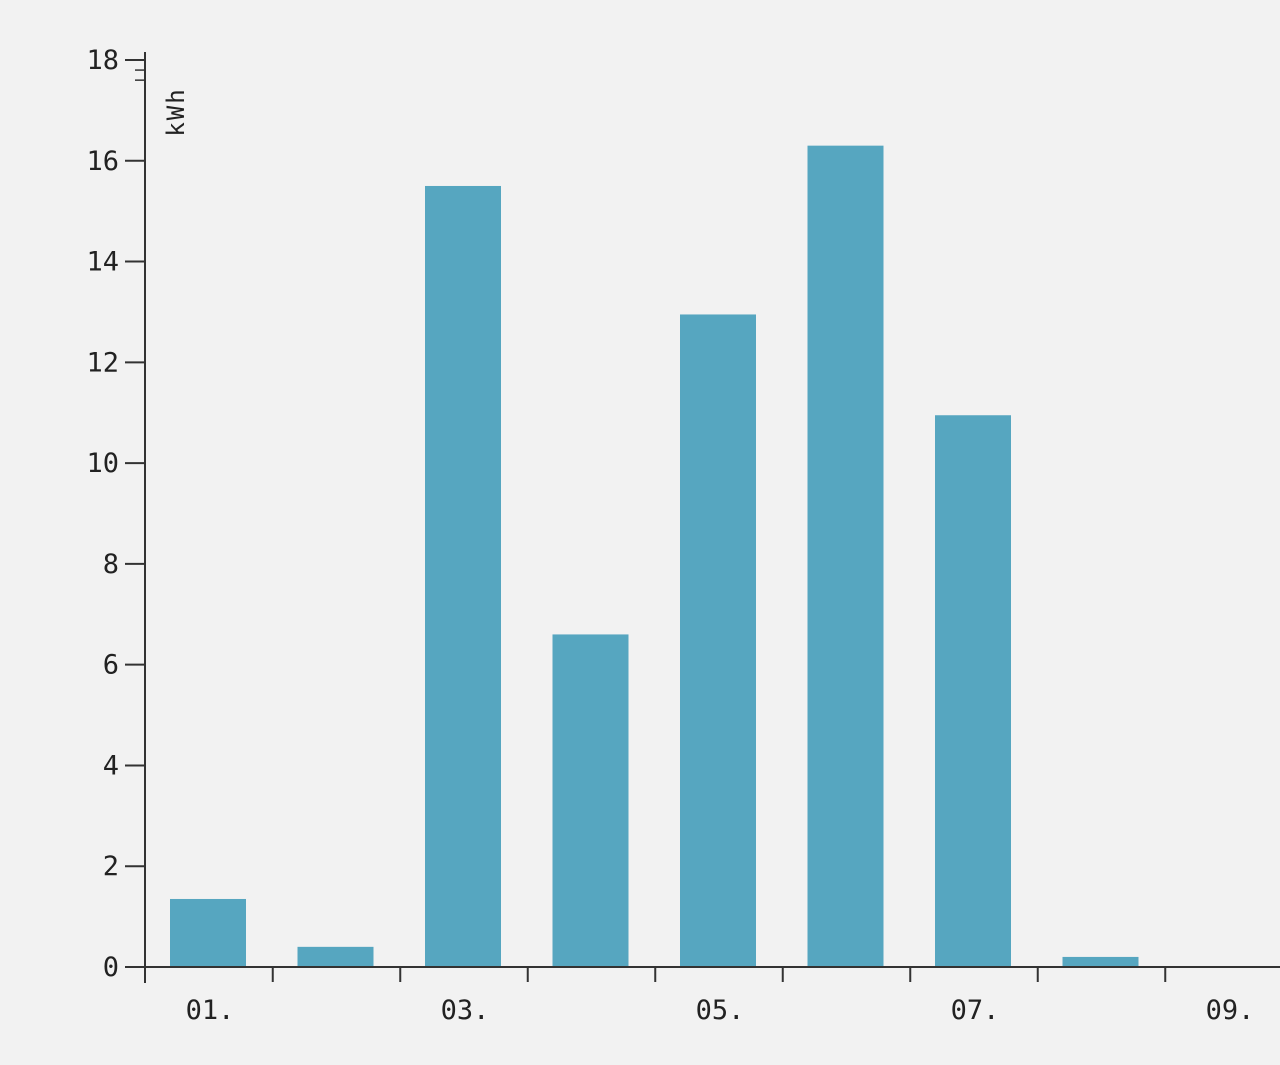  I want to click on x-tick-label-07: 07., so click(975, 1010).